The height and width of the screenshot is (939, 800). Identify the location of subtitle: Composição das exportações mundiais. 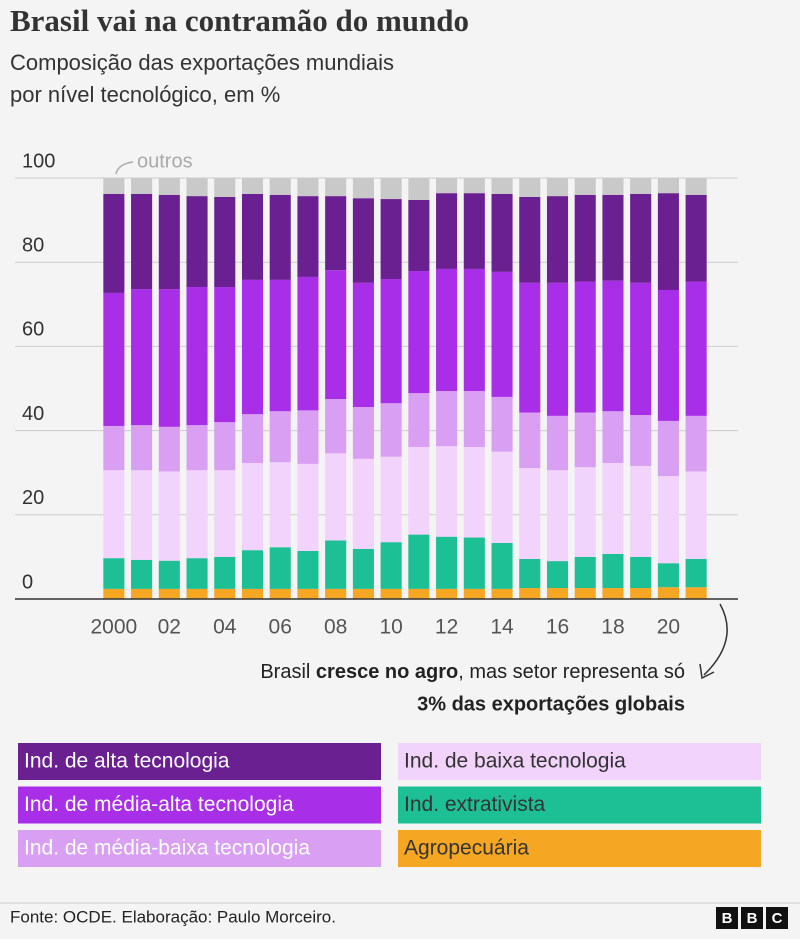
(202, 62).